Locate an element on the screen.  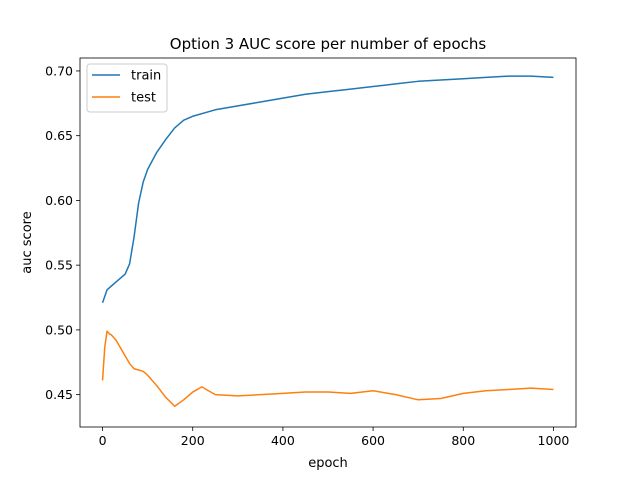
y-tick-label: 0.65 is located at coordinates (59, 135).